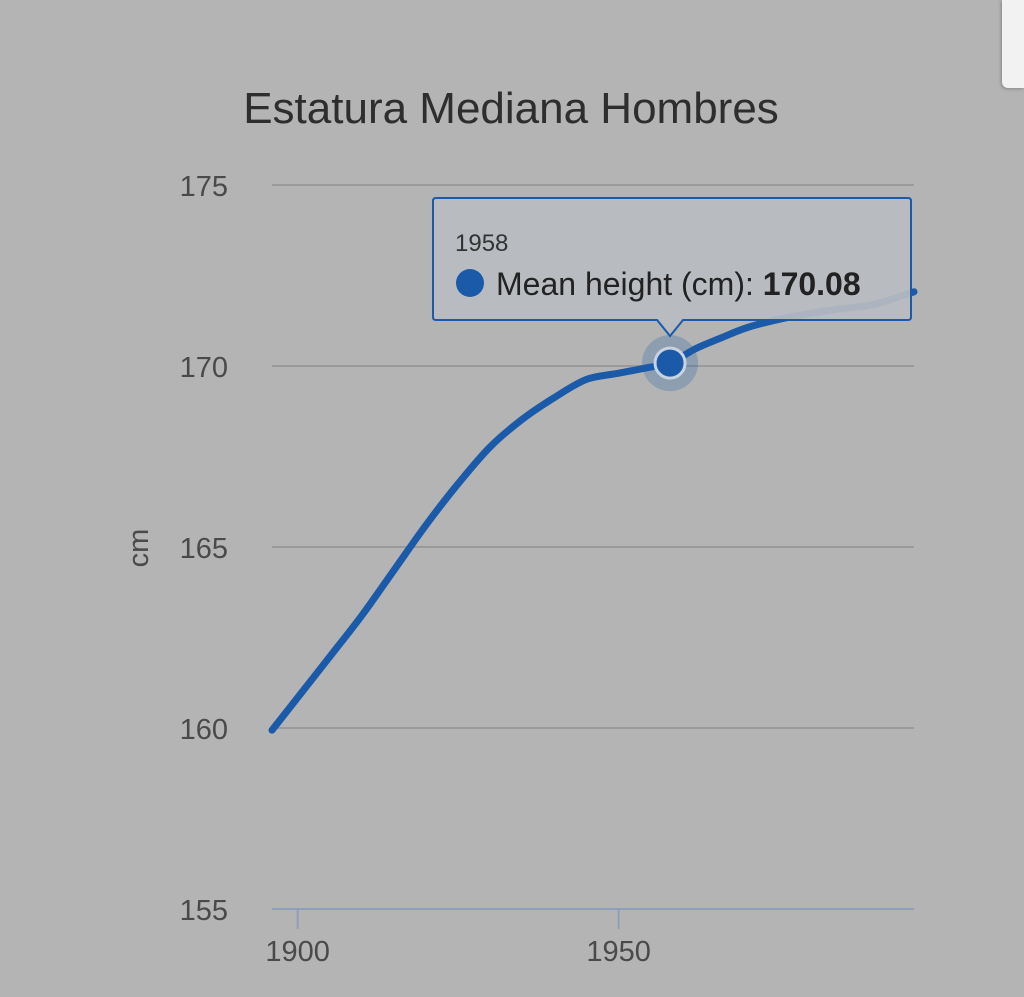 The height and width of the screenshot is (997, 1024). What do you see at coordinates (629, 284) in the screenshot?
I see `tooltip-series-label: Mean height (cm):` at bounding box center [629, 284].